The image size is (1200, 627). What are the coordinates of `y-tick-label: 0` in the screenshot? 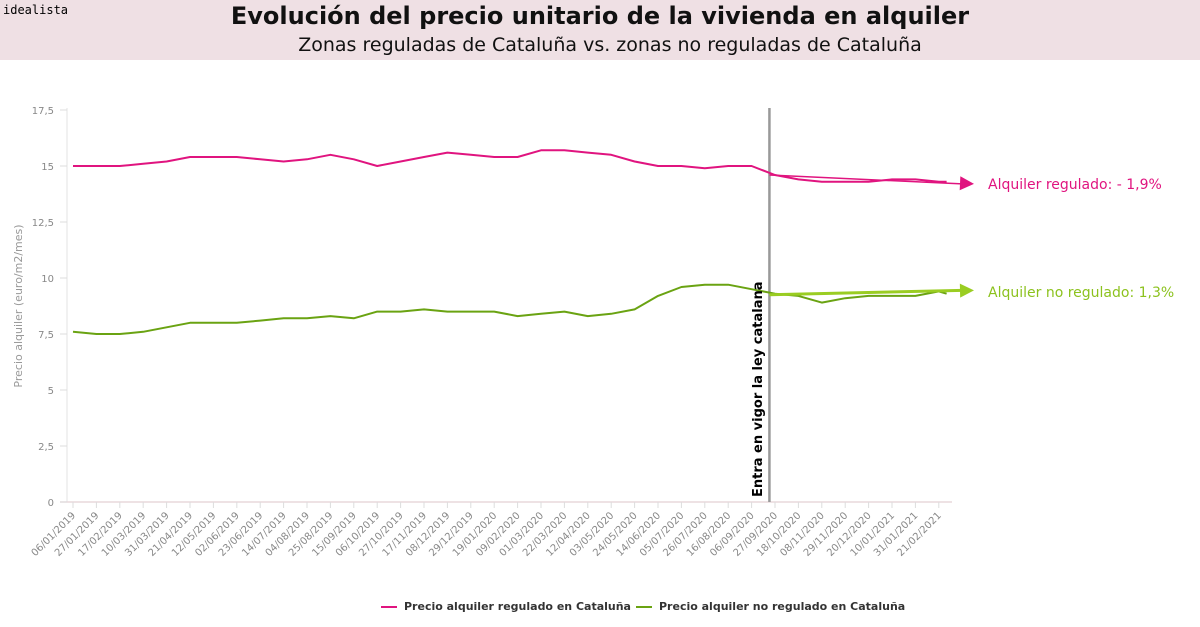 It's located at (51, 503).